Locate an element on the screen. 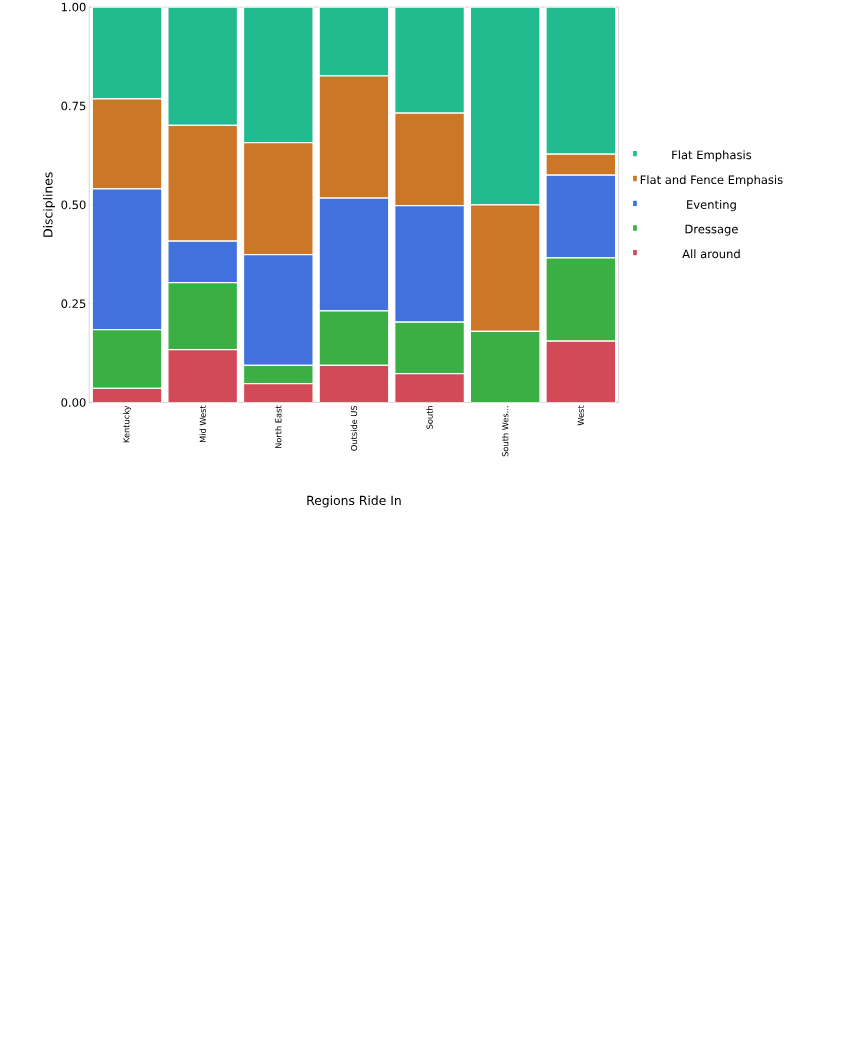  legend-label: Flat and Fence Emphasis is located at coordinates (711, 181).